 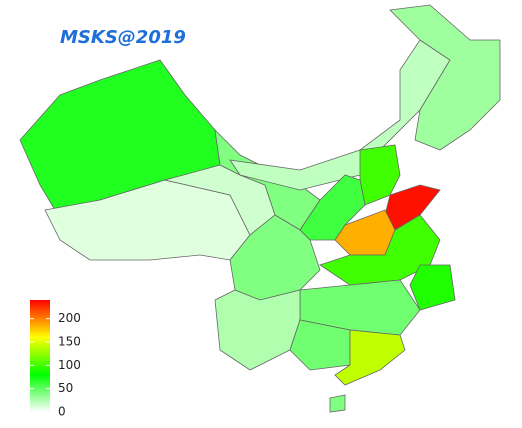 What do you see at coordinates (123, 37) in the screenshot?
I see `map-title: MSKS@2019` at bounding box center [123, 37].